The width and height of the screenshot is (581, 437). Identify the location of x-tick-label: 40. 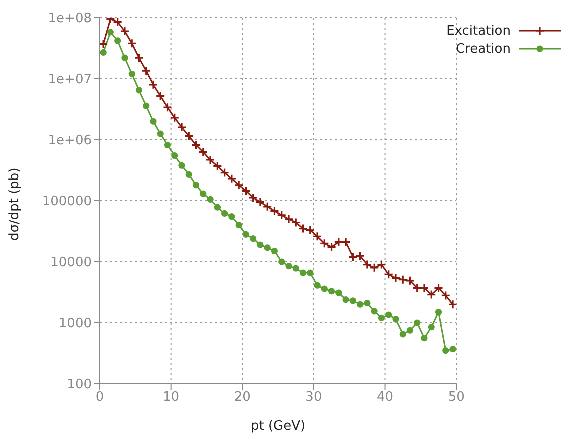
(385, 398).